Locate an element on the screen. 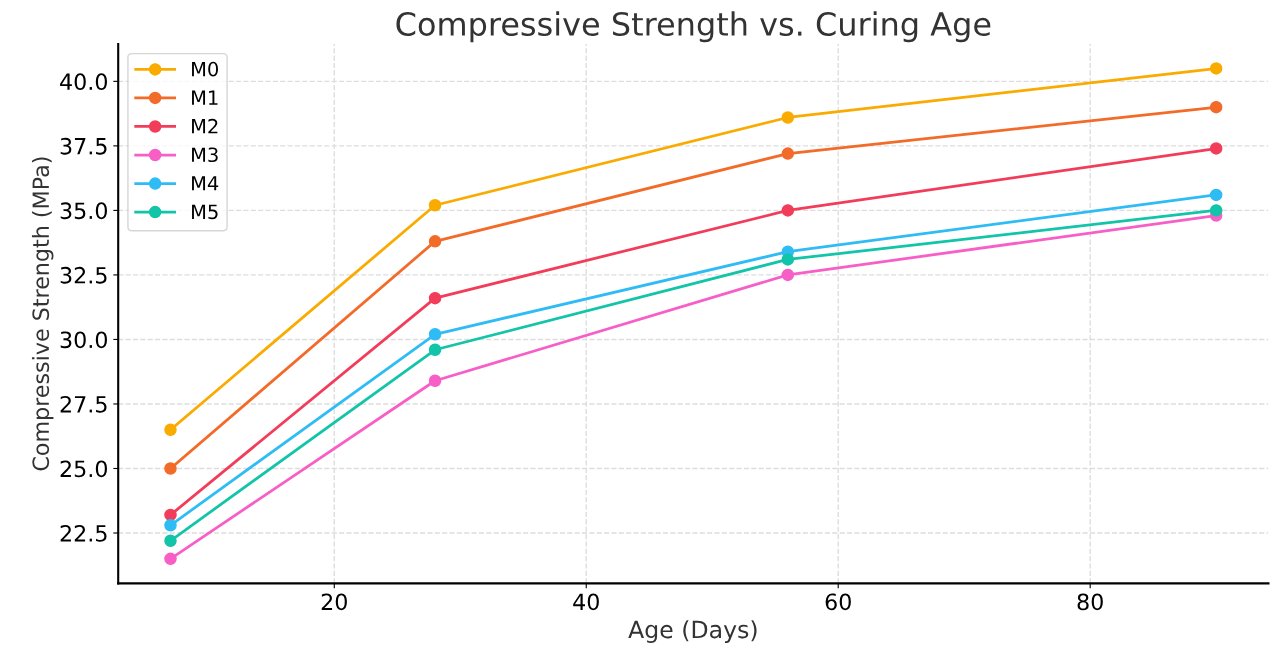  legend-label: M2 is located at coordinates (205, 126).